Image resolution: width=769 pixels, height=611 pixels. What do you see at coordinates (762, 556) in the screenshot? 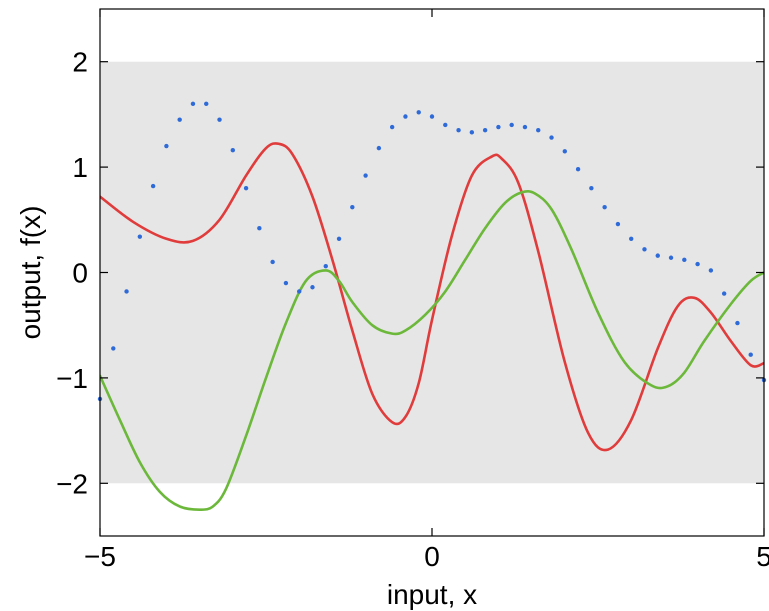
I see `x-tick-label: 5` at bounding box center [762, 556].